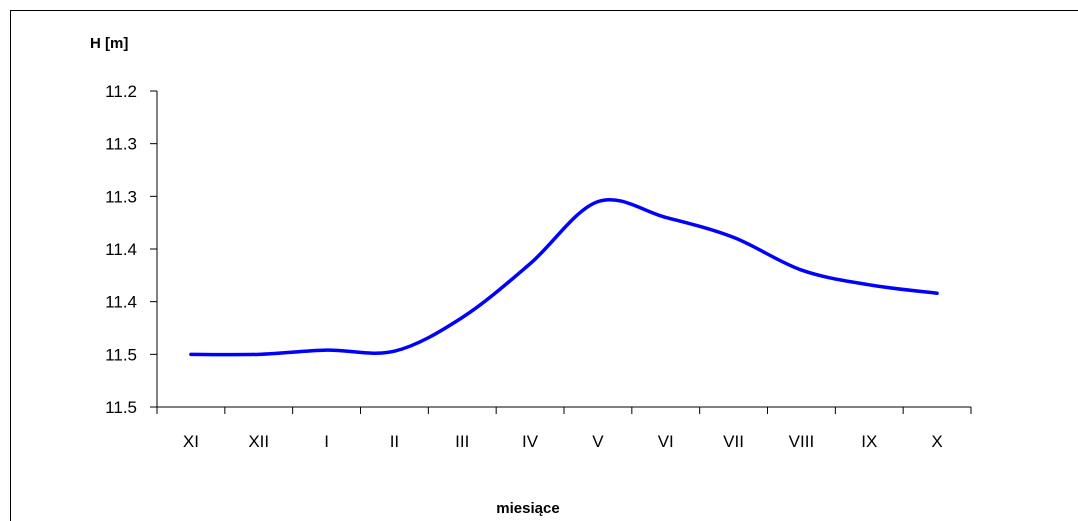 This screenshot has height=521, width=1078. Describe the element at coordinates (666, 441) in the screenshot. I see `x-tick-label: VI` at that location.